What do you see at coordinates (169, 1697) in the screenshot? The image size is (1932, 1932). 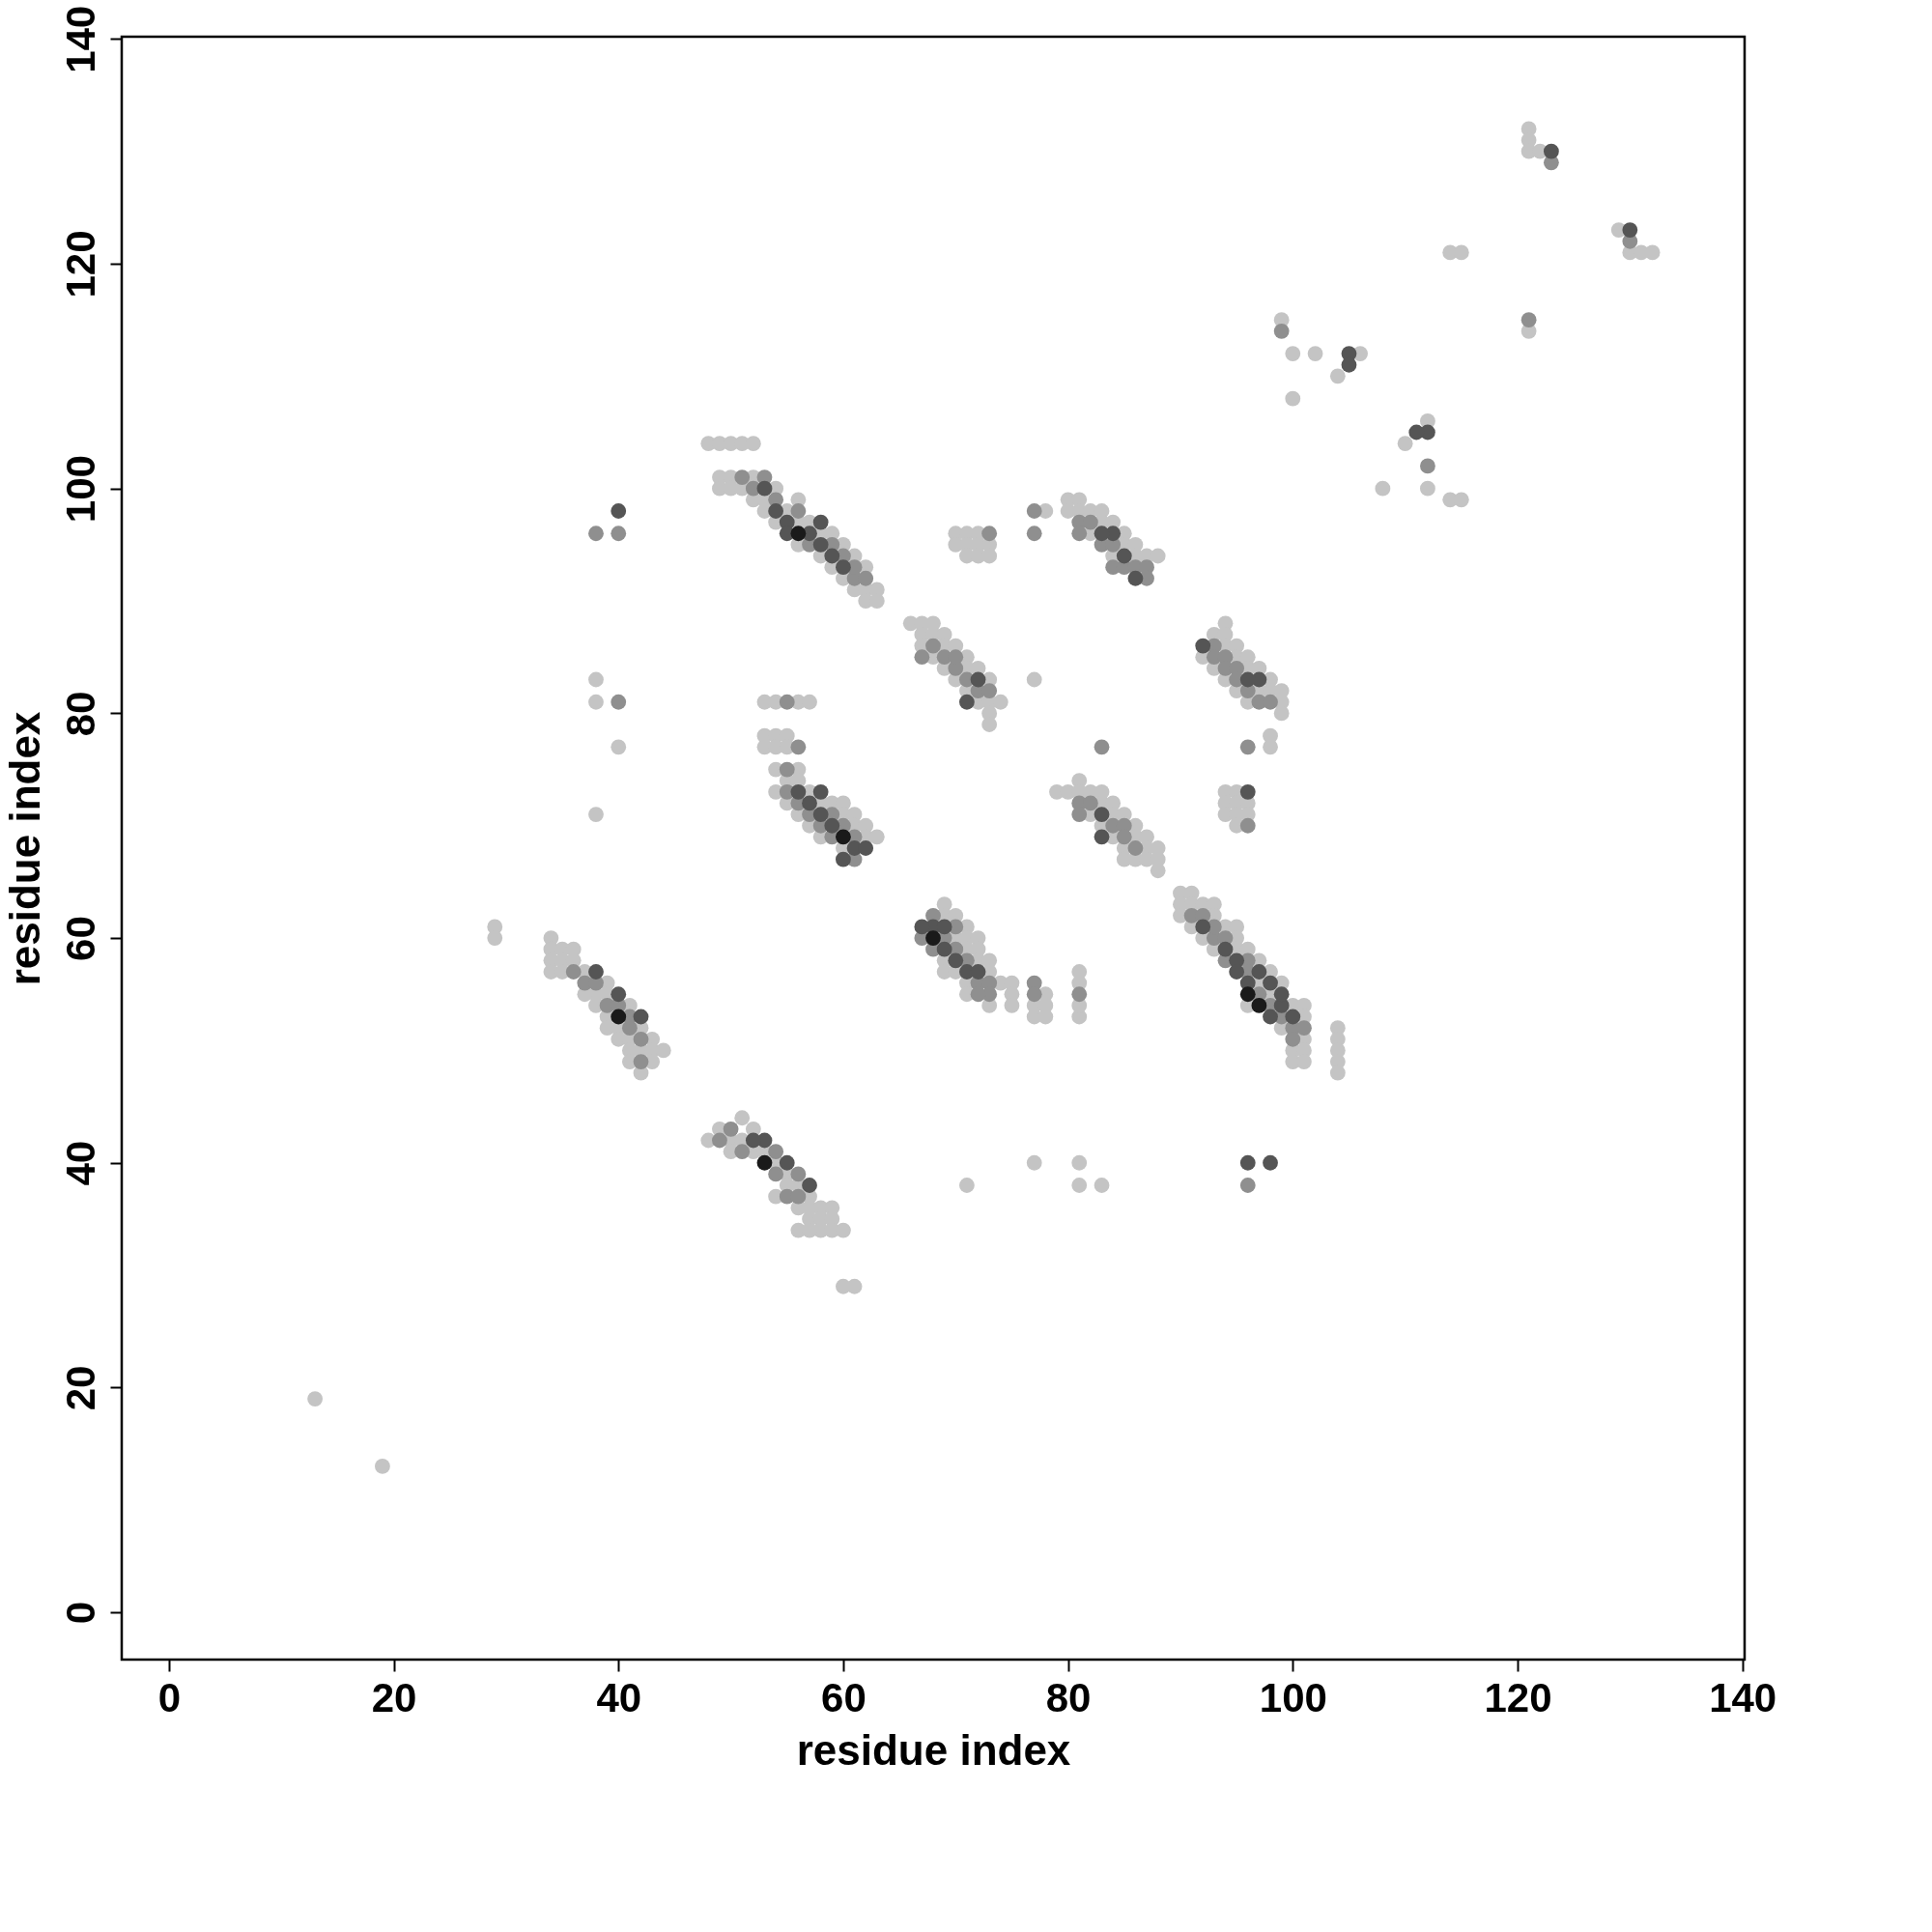 I see `x-tick-label: 0` at bounding box center [169, 1697].